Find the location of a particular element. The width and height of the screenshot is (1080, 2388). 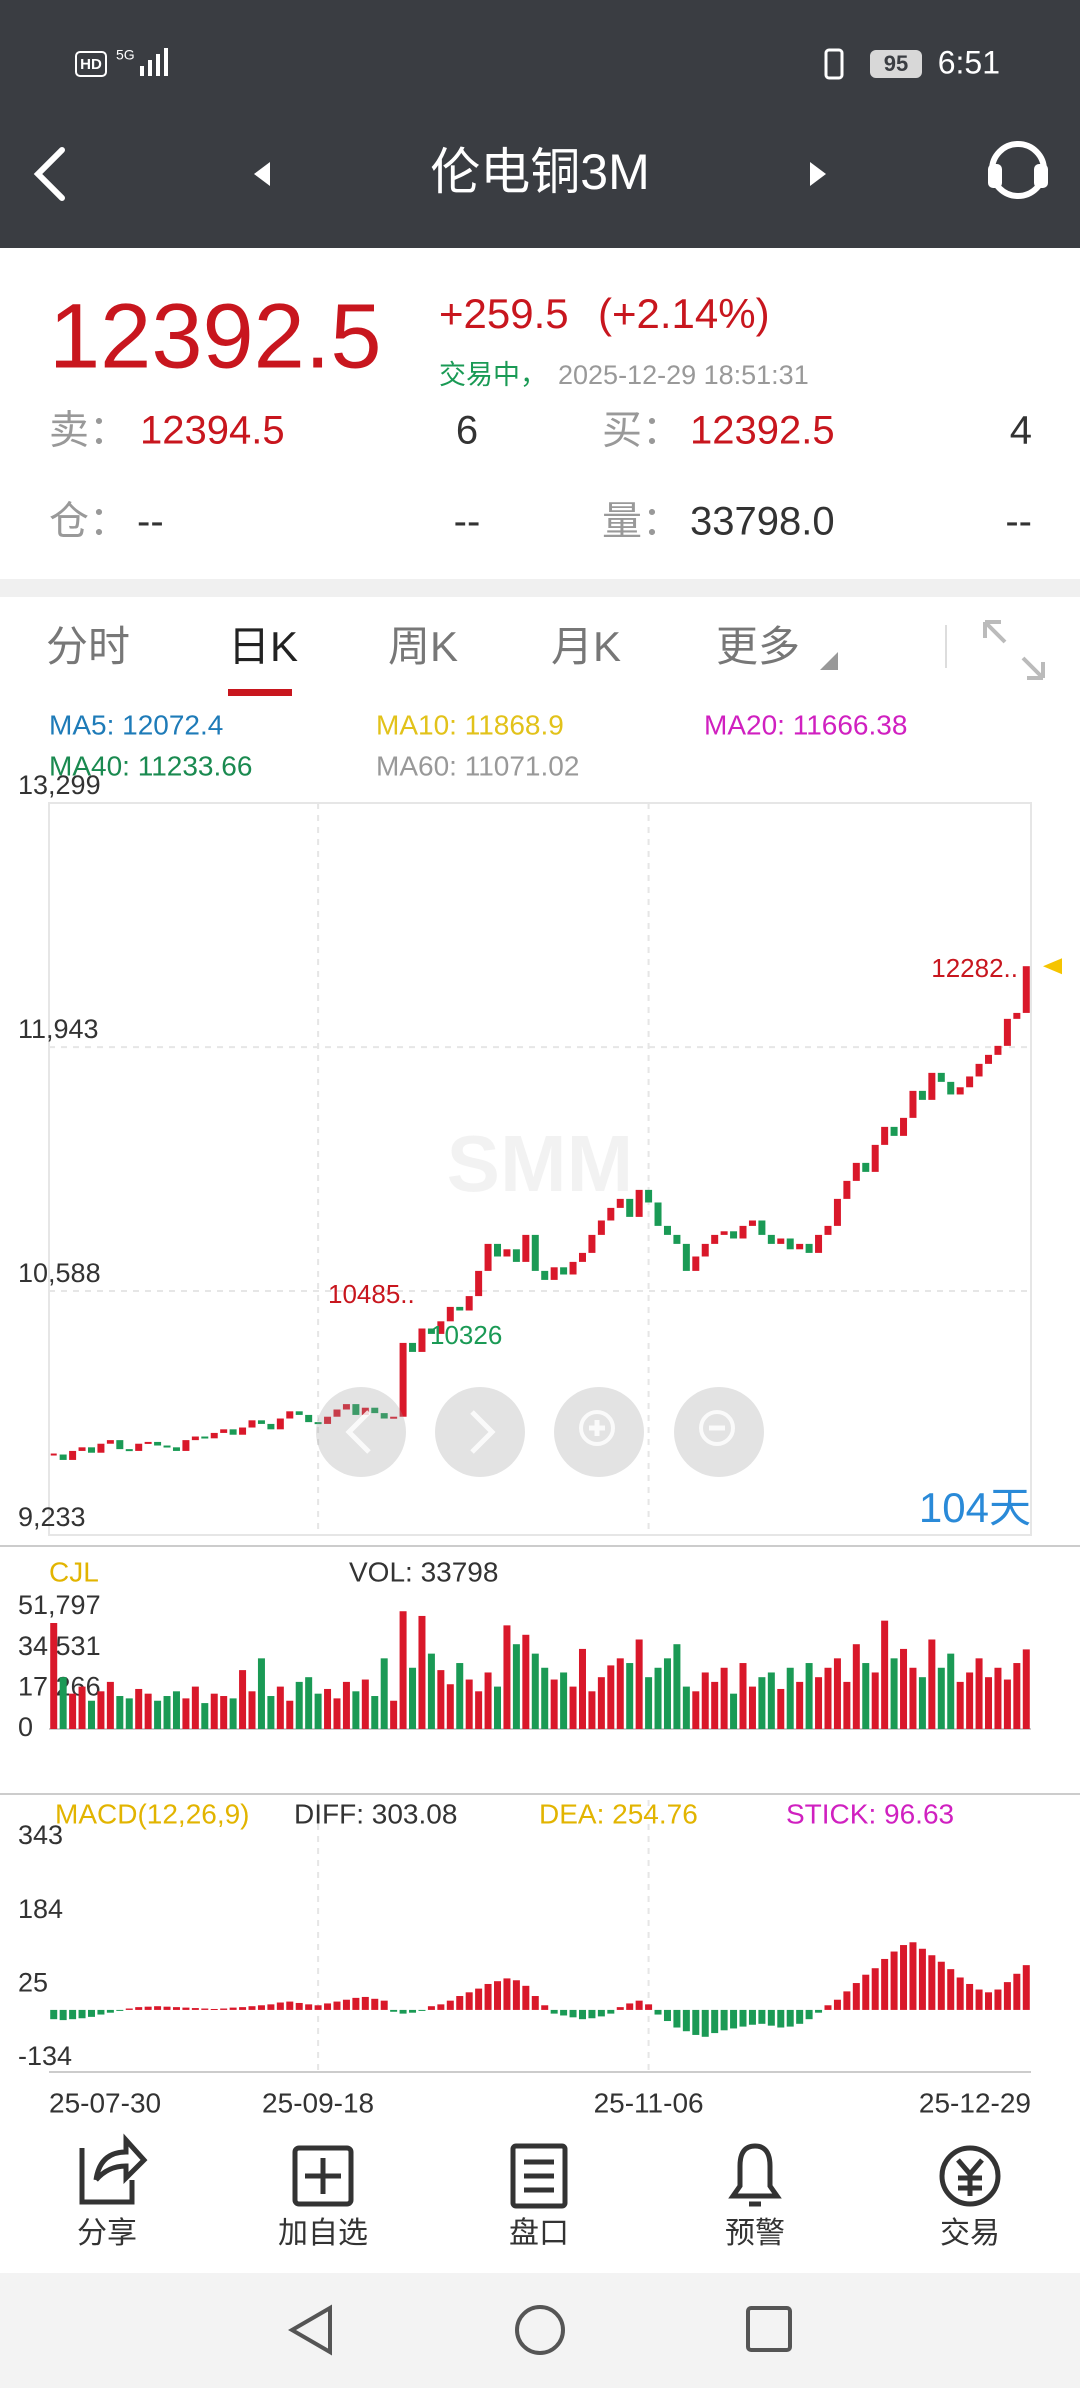

annotation: 10326 is located at coordinates (466, 1335).